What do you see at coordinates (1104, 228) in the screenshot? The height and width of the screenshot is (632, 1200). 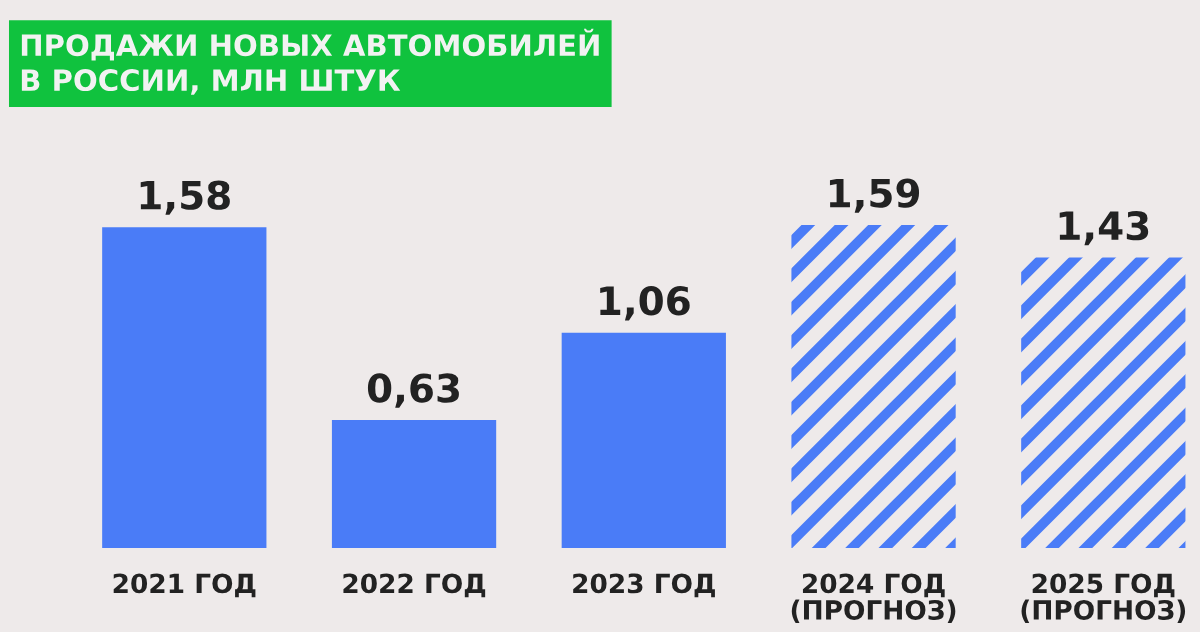 I see `data-label: 1,43` at bounding box center [1104, 228].